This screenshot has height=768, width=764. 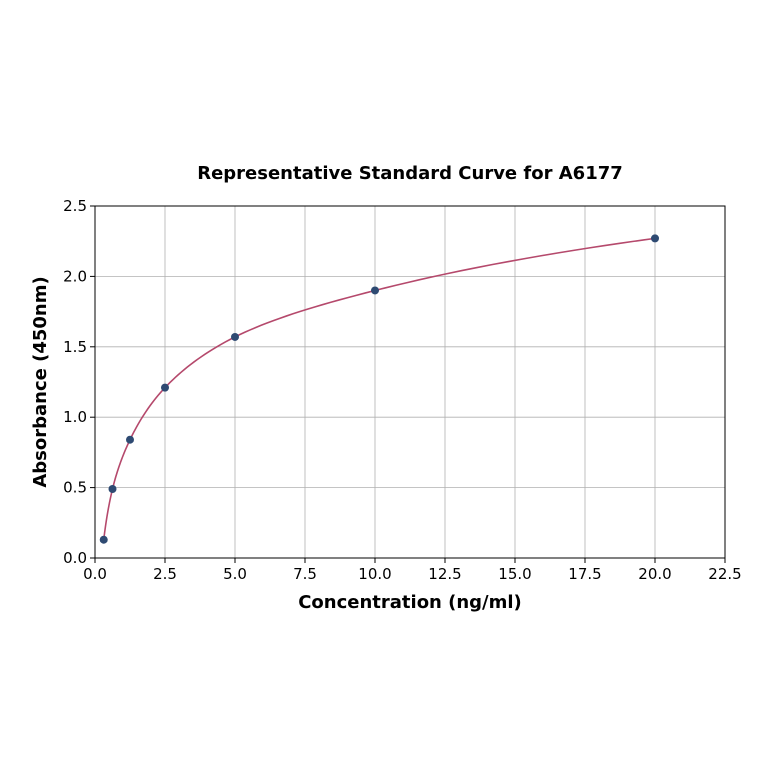 What do you see at coordinates (305, 574) in the screenshot?
I see `x-tick-label: 7.5` at bounding box center [305, 574].